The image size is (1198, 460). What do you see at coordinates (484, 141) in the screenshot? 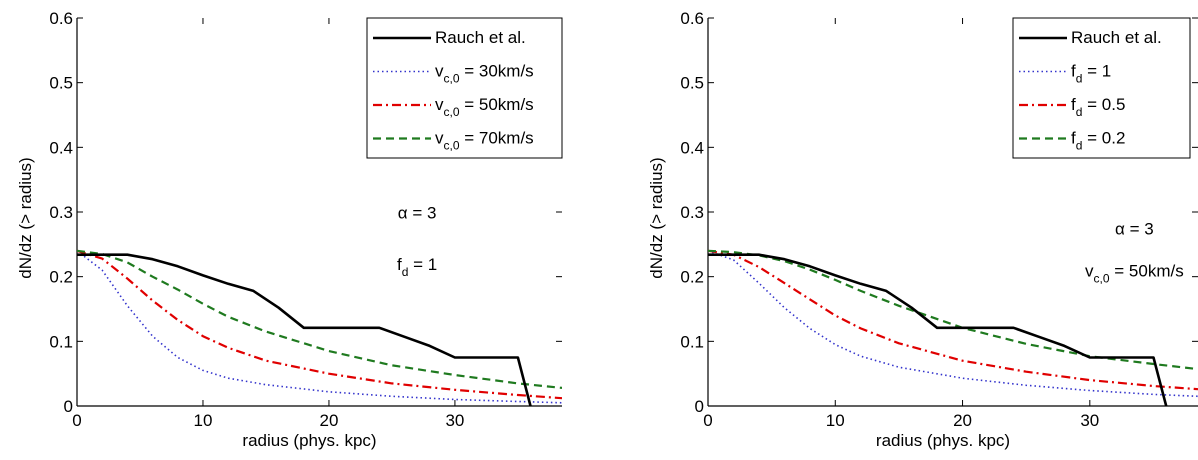
I see `legend-label: vc,0 = 70km/s` at bounding box center [484, 141].